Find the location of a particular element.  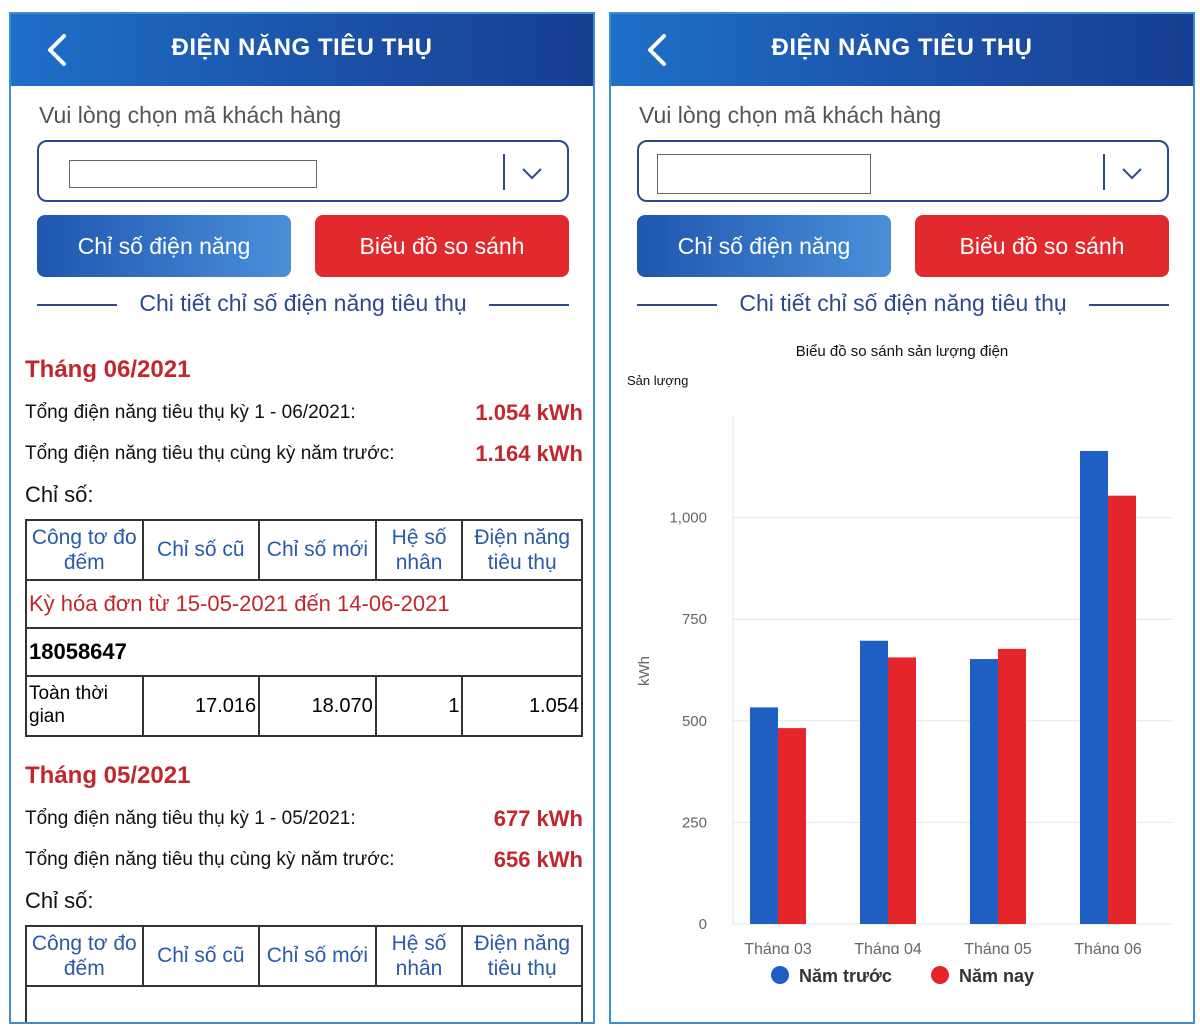

table-row: Kỳ hóa đơn từ 15-05-2021 đến 14-06-2021 is located at coordinates (304, 604).